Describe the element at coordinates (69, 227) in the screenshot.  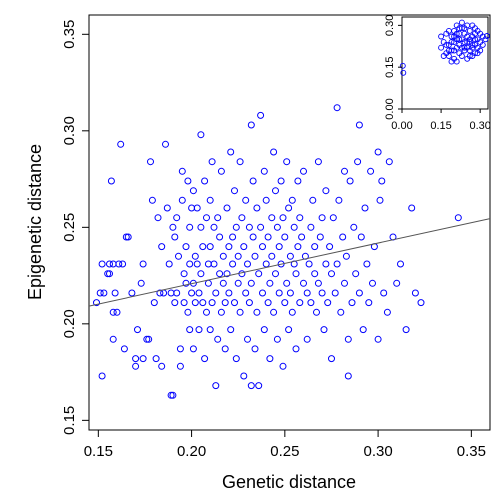
I see `y-tick-label: 0.25` at that location.